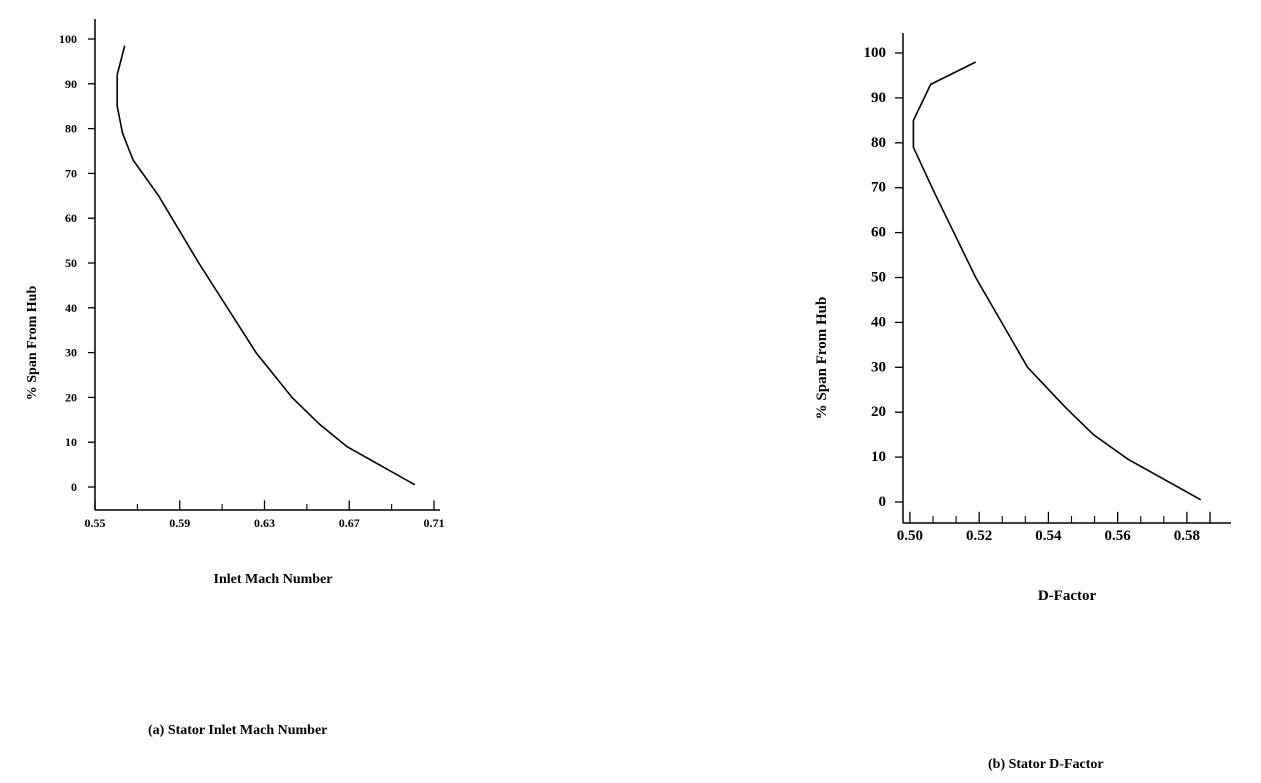 Image resolution: width=1261 pixels, height=783 pixels. What do you see at coordinates (910, 536) in the screenshot?
I see `x-tick-label: 0.50` at bounding box center [910, 536].